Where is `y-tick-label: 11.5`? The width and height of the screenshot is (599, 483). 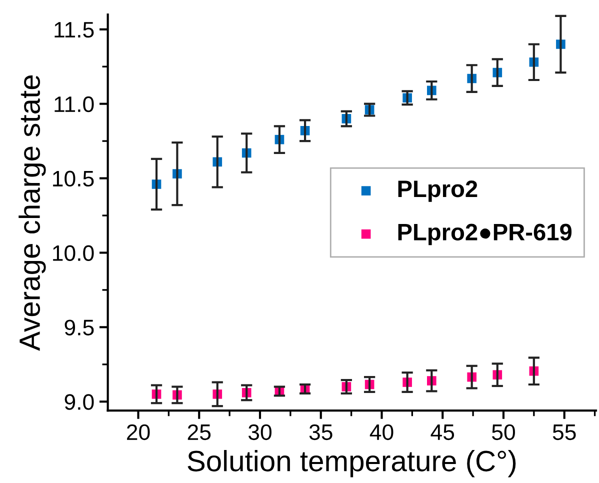
y-tick-label: 11.5 is located at coordinates (74, 30).